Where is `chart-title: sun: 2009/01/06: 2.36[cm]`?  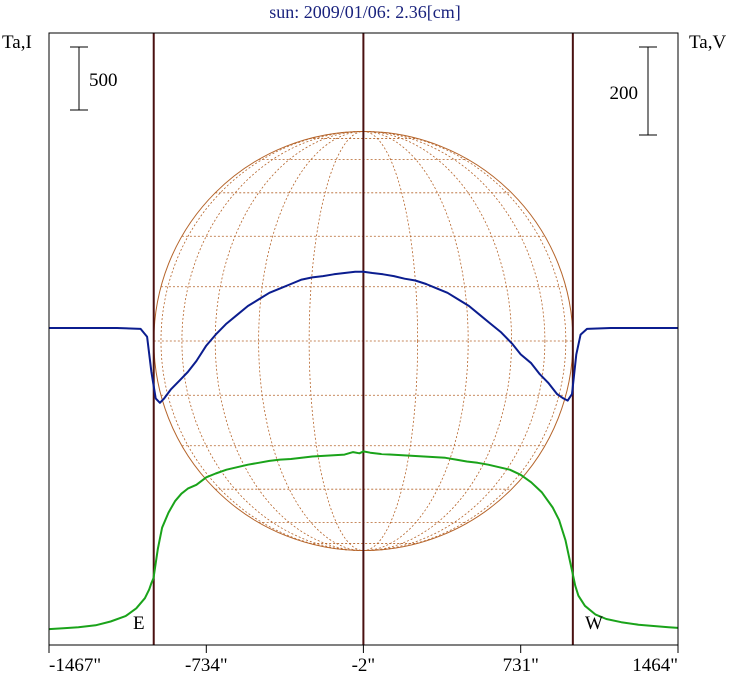 chart-title: sun: 2009/01/06: 2.36[cm] is located at coordinates (365, 12).